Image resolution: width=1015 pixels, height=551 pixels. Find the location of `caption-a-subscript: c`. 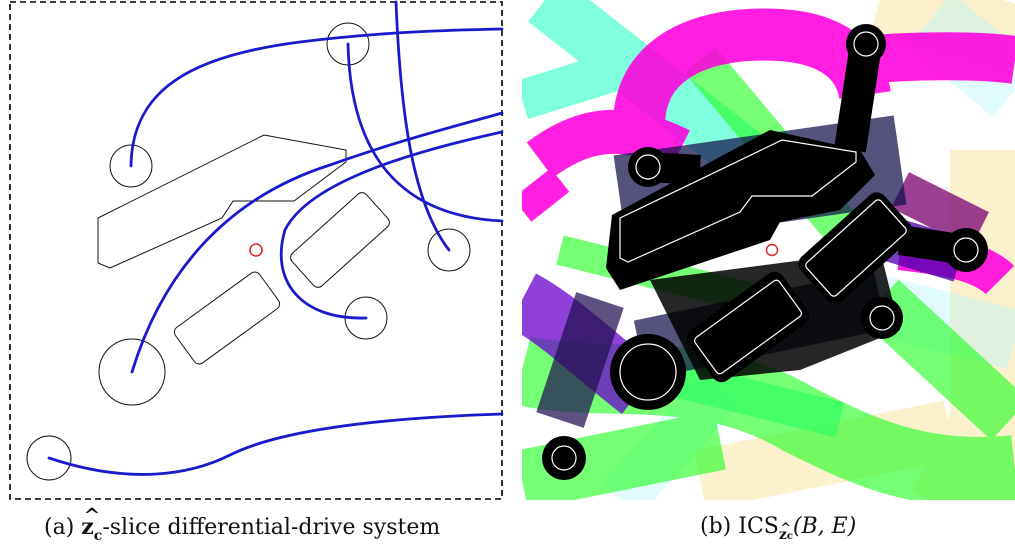

caption-a-subscript: c is located at coordinates (98, 536).